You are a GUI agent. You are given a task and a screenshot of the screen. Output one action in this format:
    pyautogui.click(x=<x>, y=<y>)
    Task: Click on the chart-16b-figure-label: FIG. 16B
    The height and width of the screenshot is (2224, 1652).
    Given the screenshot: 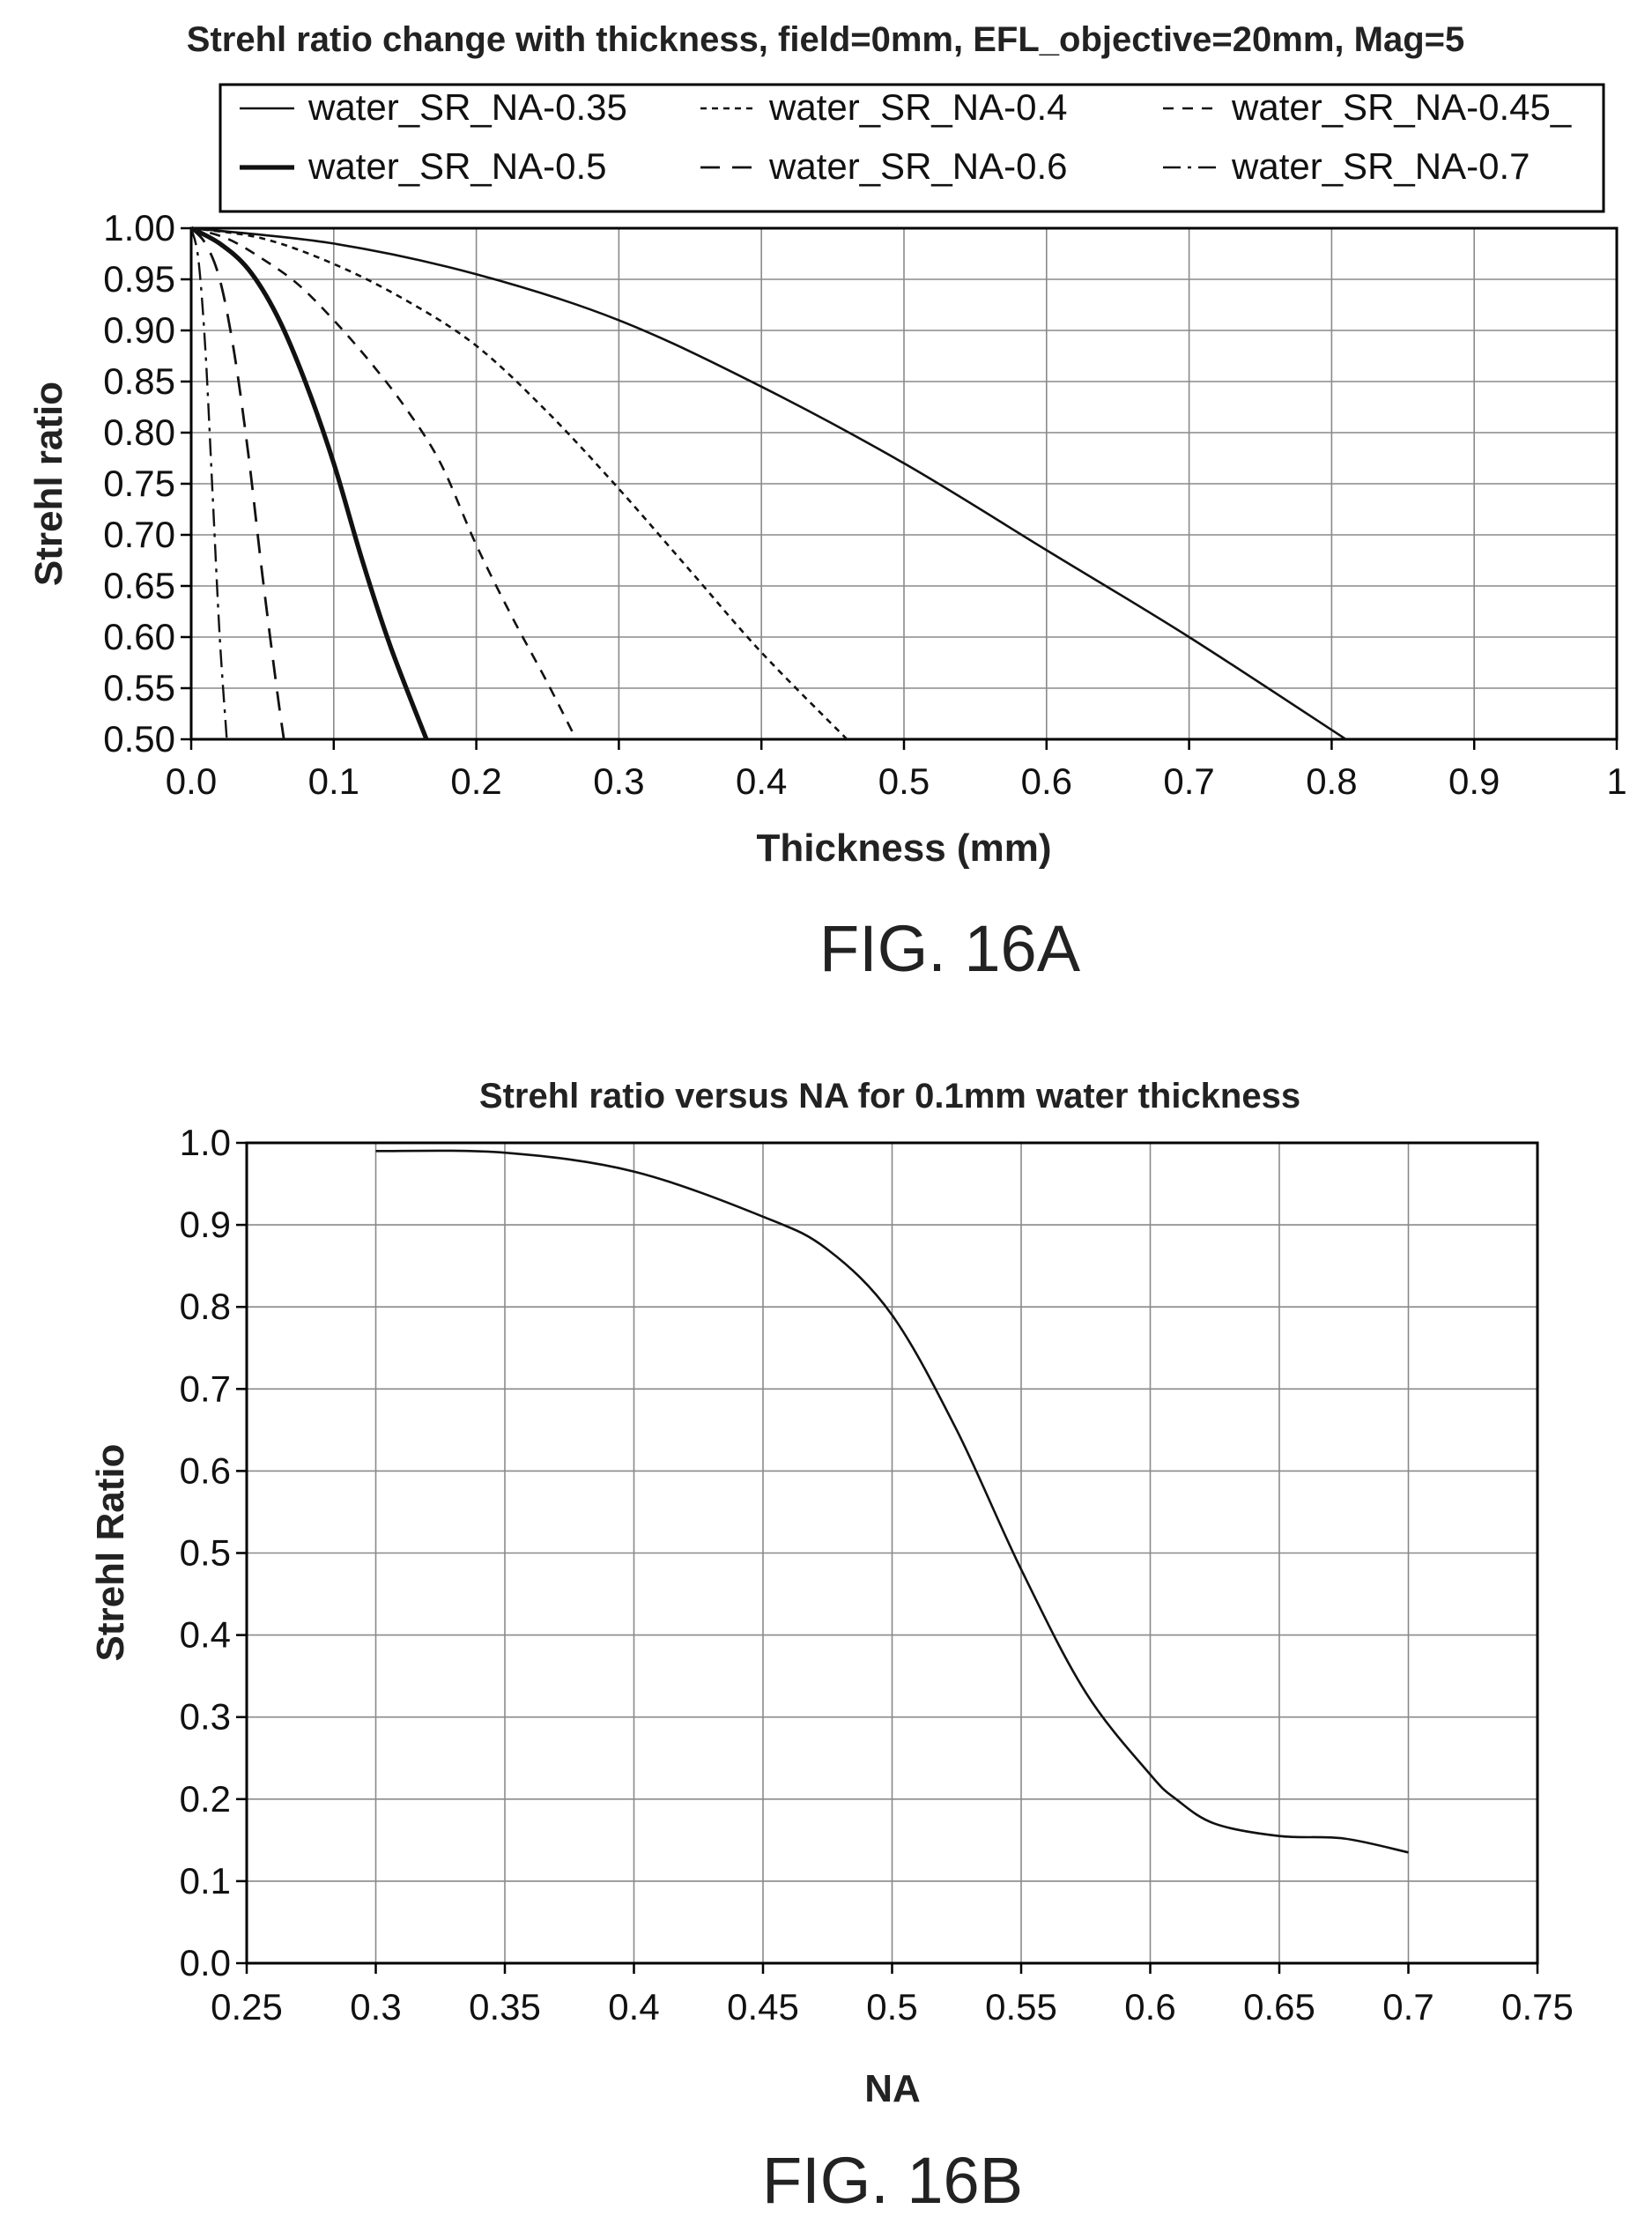 What is the action you would take?
    pyautogui.click(x=892, y=2180)
    